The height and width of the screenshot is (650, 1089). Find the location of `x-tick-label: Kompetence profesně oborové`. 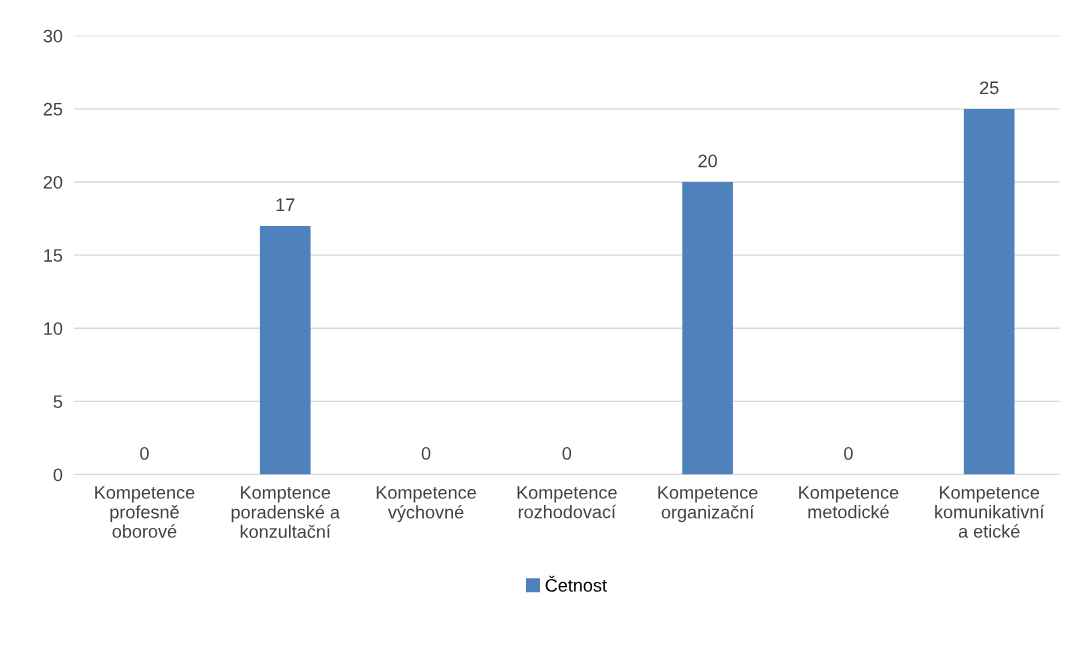

x-tick-label: Kompetence profesně oborové is located at coordinates (145, 512).